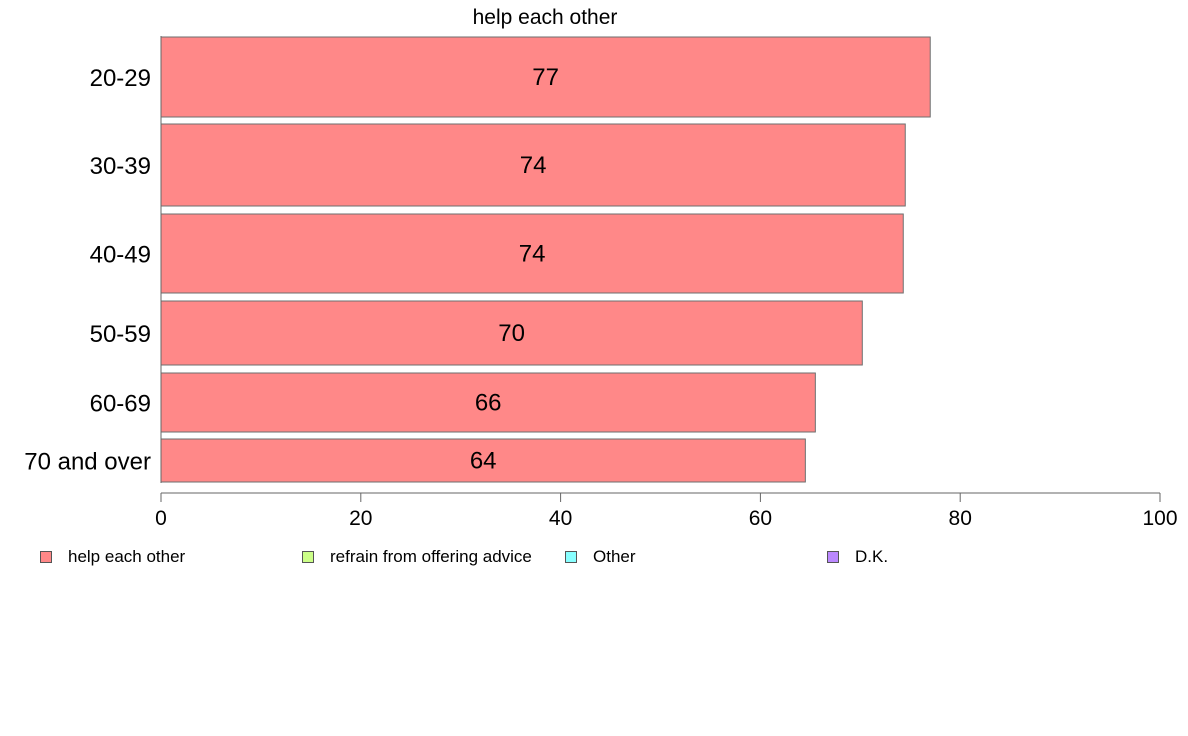 The width and height of the screenshot is (1188, 736). Describe the element at coordinates (560, 518) in the screenshot. I see `x-tick-label: 40` at that location.